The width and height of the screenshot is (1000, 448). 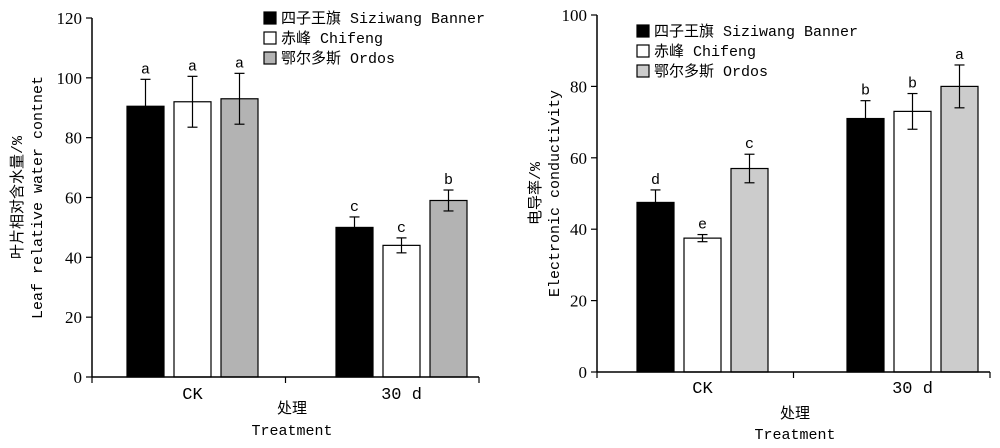 I want to click on y-axis-title: Leaf relative water contnet, so click(x=38, y=197).